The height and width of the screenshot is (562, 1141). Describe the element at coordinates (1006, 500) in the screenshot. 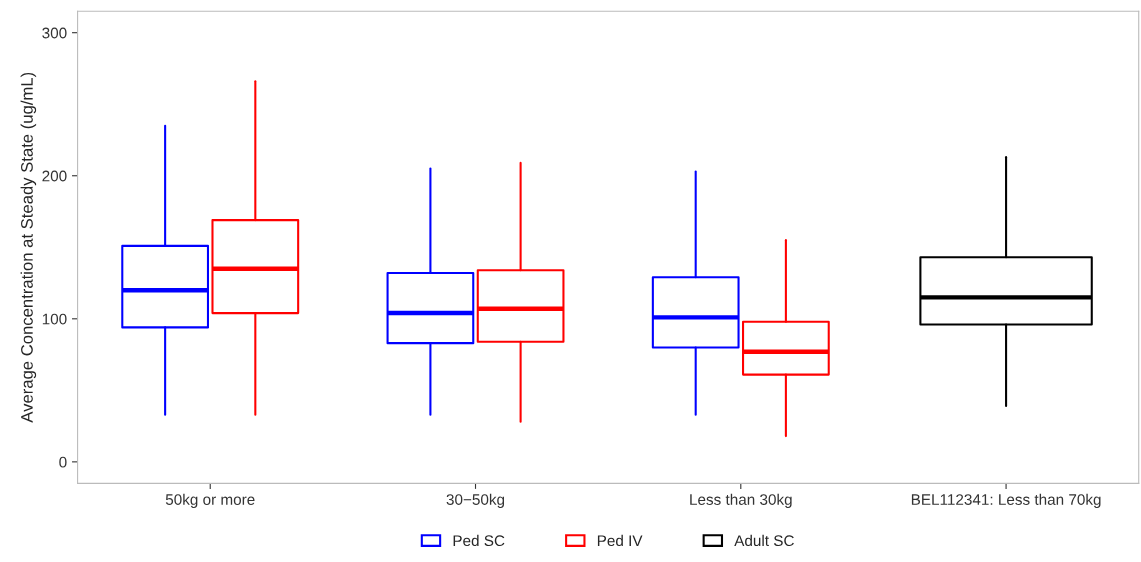

I see `x-tick-label: BEL112341: Less than 70kg` at that location.